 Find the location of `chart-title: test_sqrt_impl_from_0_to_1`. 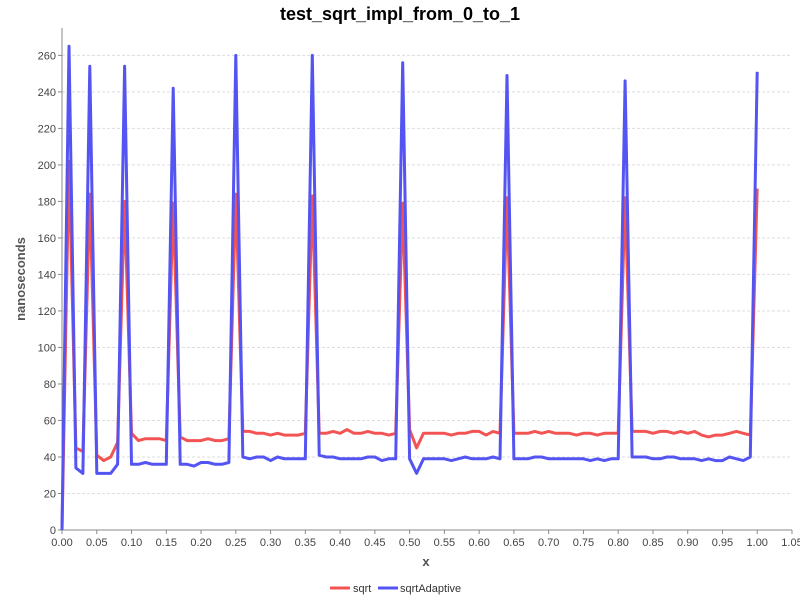

chart-title: test_sqrt_impl_from_0_to_1 is located at coordinates (400, 14).